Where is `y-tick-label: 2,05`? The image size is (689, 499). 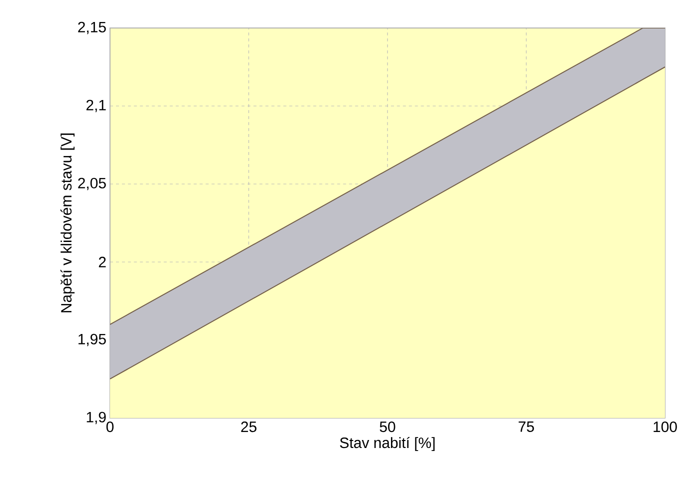 y-tick-label: 2,05 is located at coordinates (92, 184).